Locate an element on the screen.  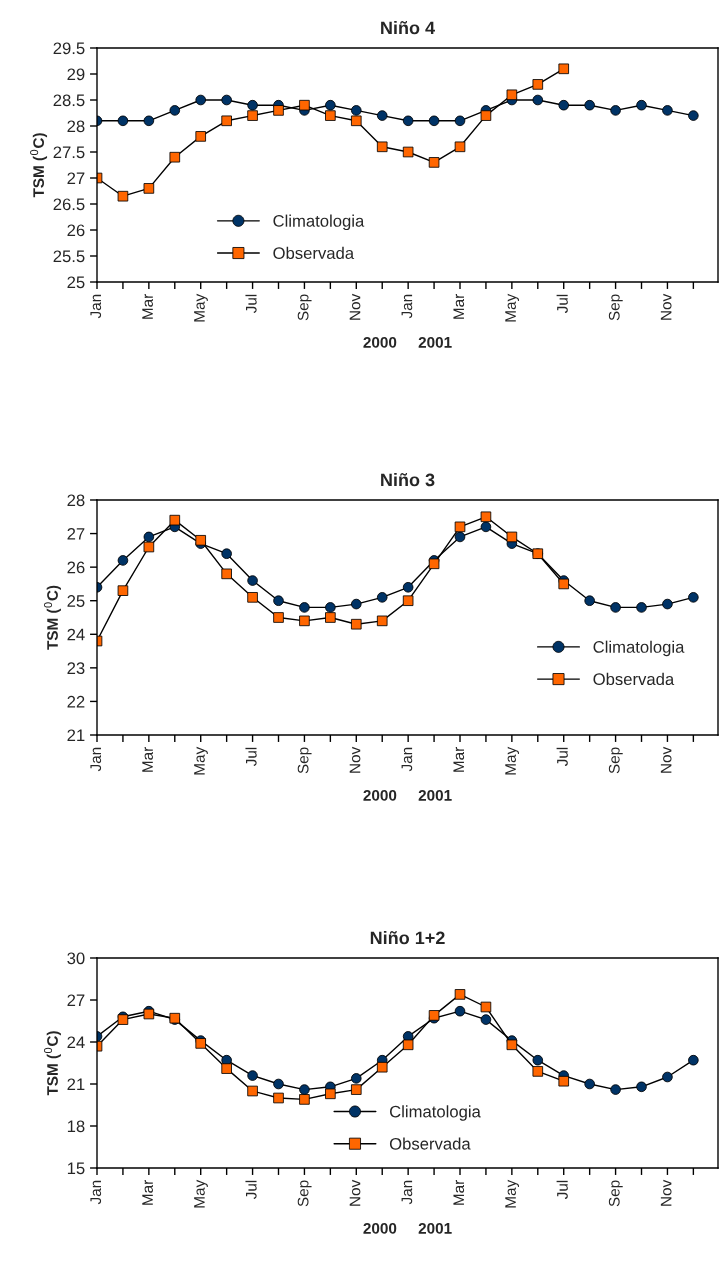
y-tick-label: 30 is located at coordinates (76, 958).